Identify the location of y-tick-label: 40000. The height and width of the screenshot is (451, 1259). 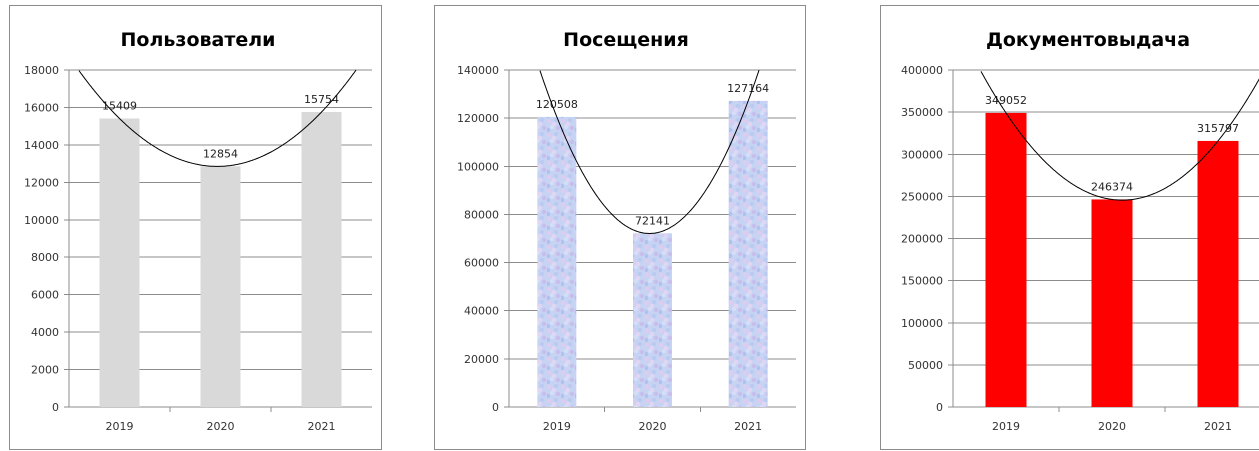
(481, 311).